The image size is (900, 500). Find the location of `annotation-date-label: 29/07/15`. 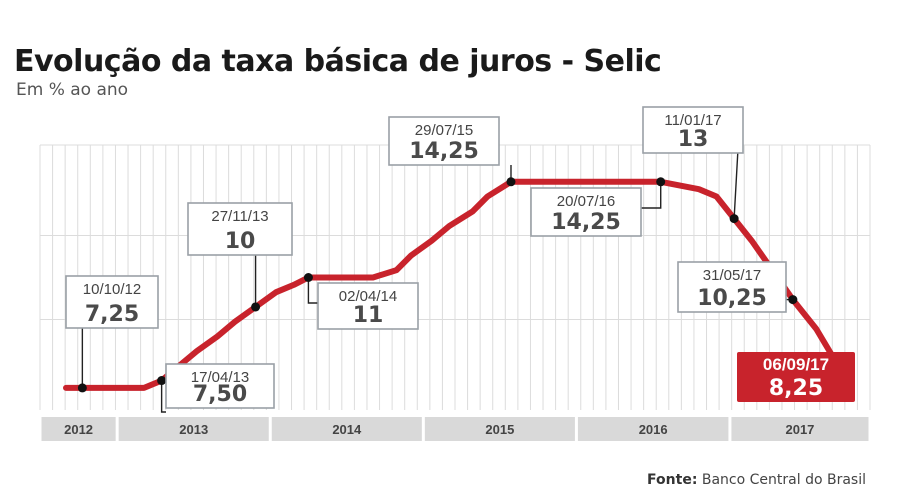

annotation-date-label: 29/07/15 is located at coordinates (444, 130).